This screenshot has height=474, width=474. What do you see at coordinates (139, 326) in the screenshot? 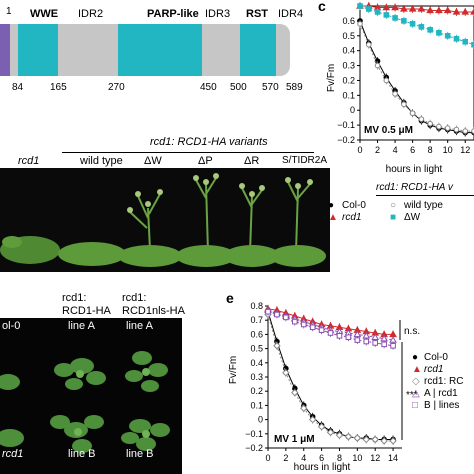
I see `line-label: line A` at bounding box center [139, 326].